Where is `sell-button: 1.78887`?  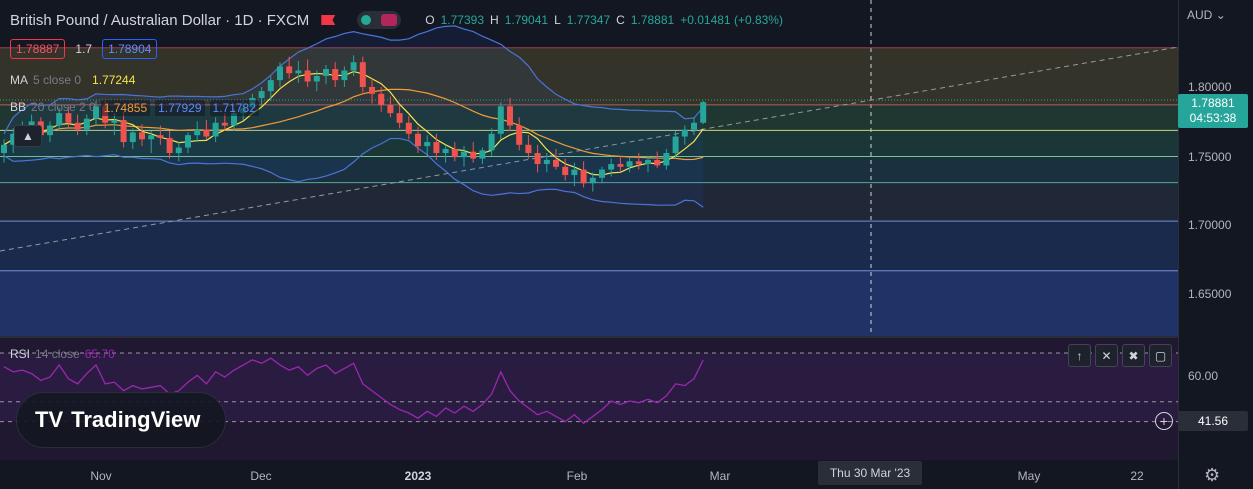 sell-button: 1.78887 is located at coordinates (38, 49).